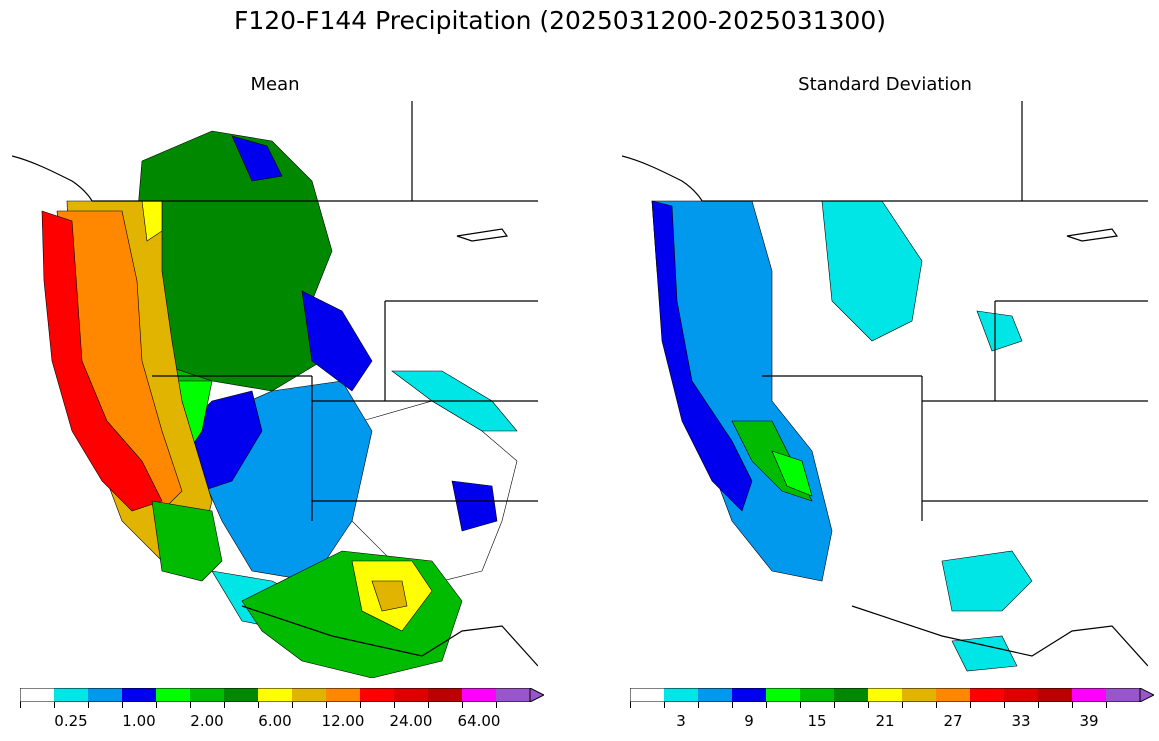 Image resolution: width=1159 pixels, height=741 pixels. I want to click on mean-colorbar-extend, so click(536, 695).